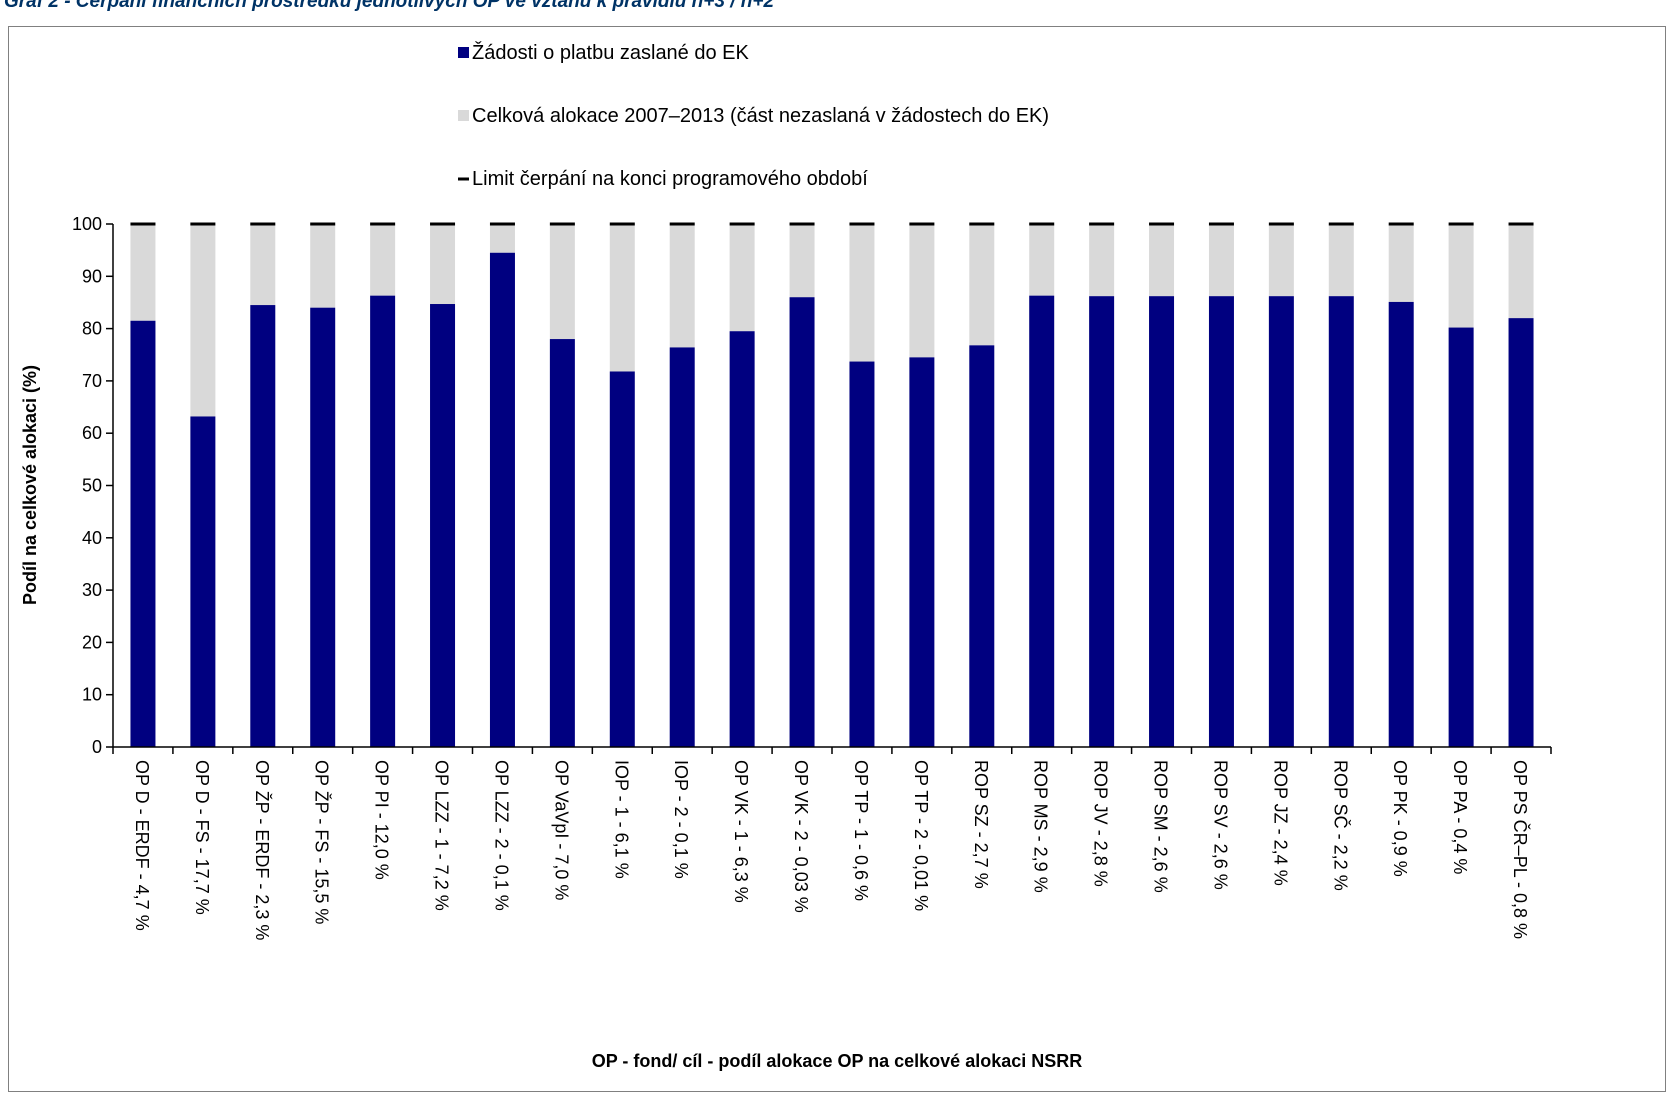 The width and height of the screenshot is (1676, 1095). What do you see at coordinates (1520, 849) in the screenshot?
I see `x-tick-label-23: OP PS ČR–PL - 0,8 %` at bounding box center [1520, 849].